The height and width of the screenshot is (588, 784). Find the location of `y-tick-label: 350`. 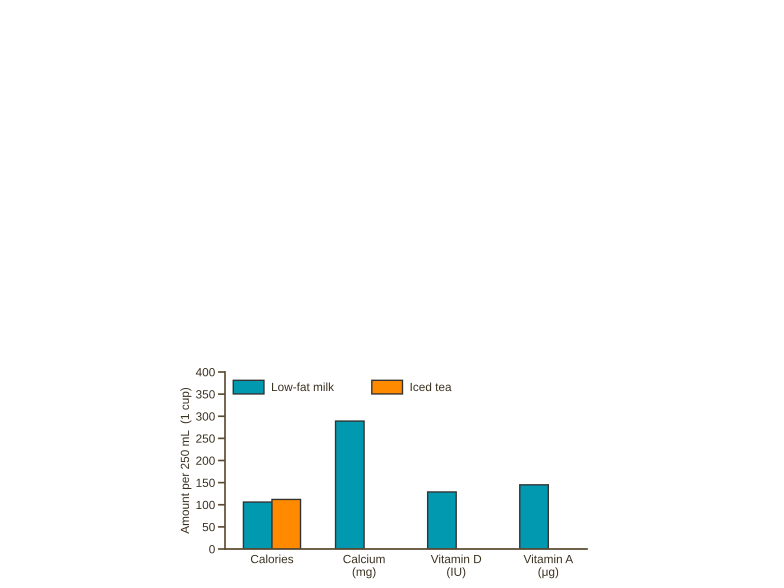

y-tick-label: 350 is located at coordinates (205, 394).